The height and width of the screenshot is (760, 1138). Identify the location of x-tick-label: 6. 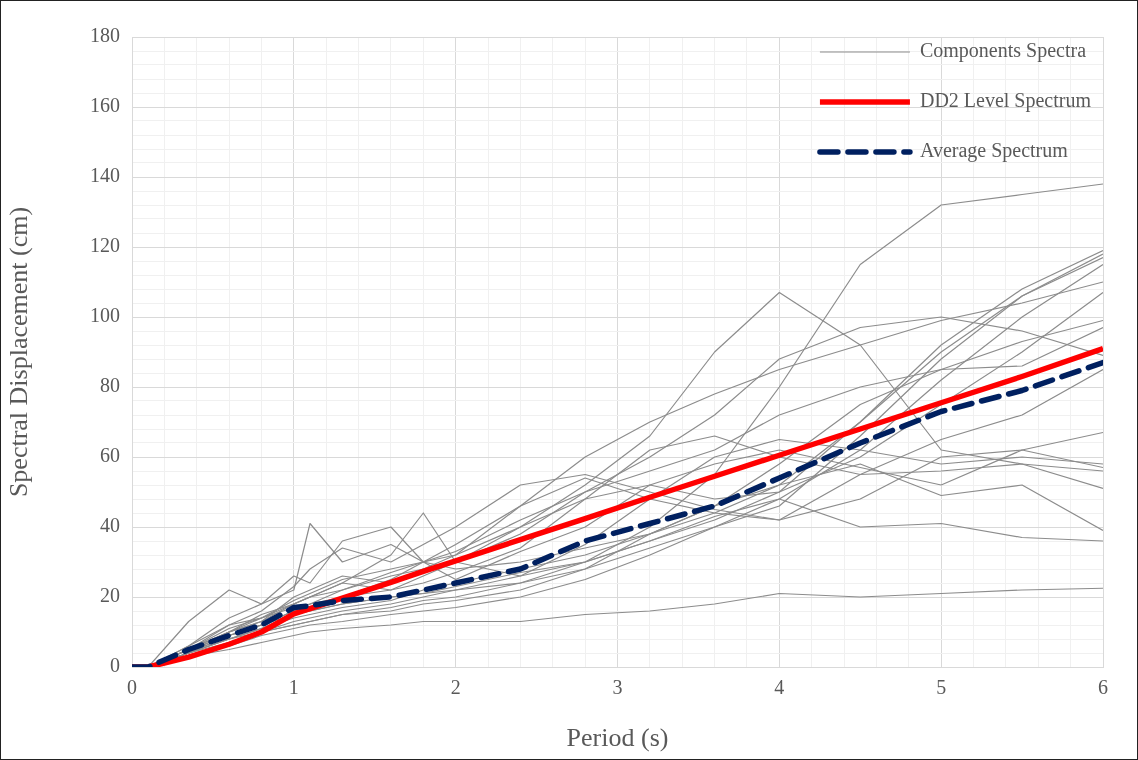
(1103, 687).